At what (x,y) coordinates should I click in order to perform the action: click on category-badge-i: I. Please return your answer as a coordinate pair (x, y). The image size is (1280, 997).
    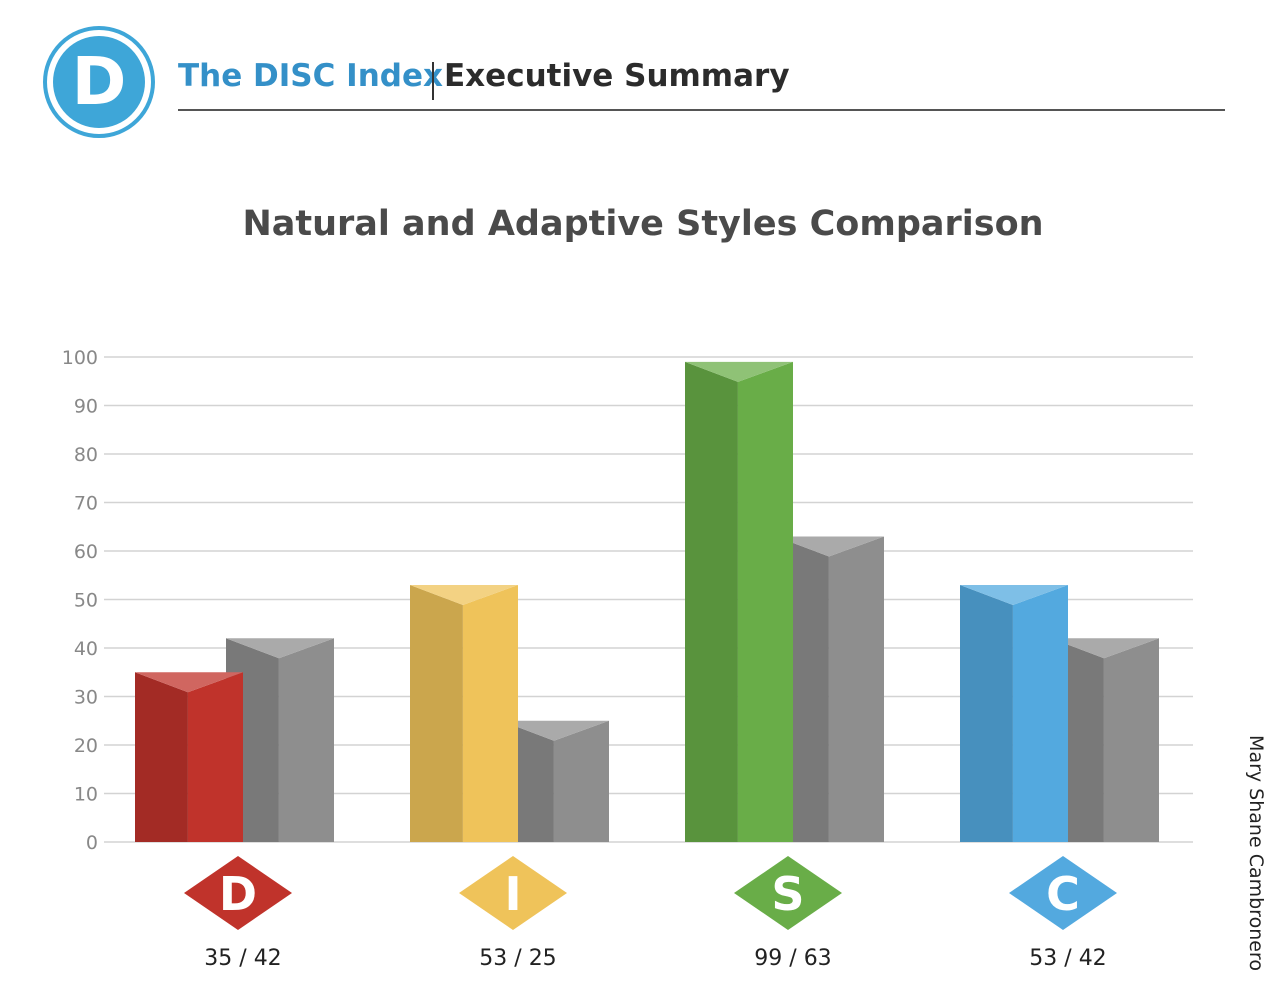
    Looking at the image, I should click on (513, 893).